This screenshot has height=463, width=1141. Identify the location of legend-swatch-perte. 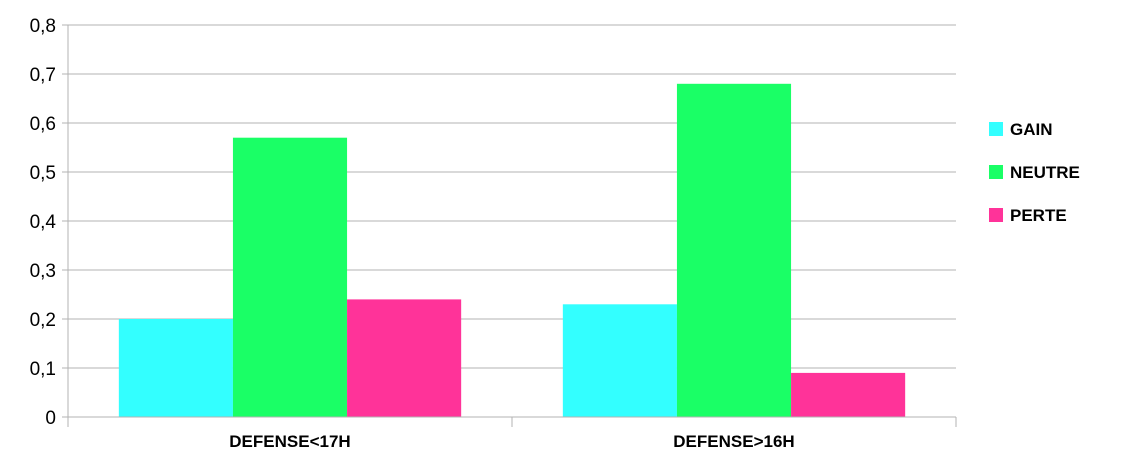
(996, 215).